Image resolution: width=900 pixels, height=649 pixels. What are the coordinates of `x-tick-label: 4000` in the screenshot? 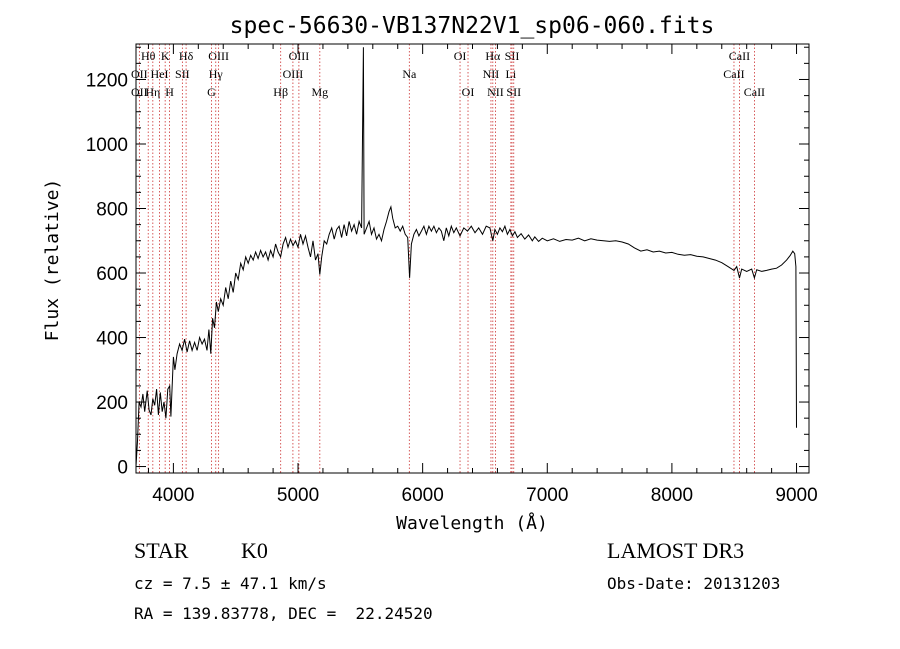 It's located at (173, 495).